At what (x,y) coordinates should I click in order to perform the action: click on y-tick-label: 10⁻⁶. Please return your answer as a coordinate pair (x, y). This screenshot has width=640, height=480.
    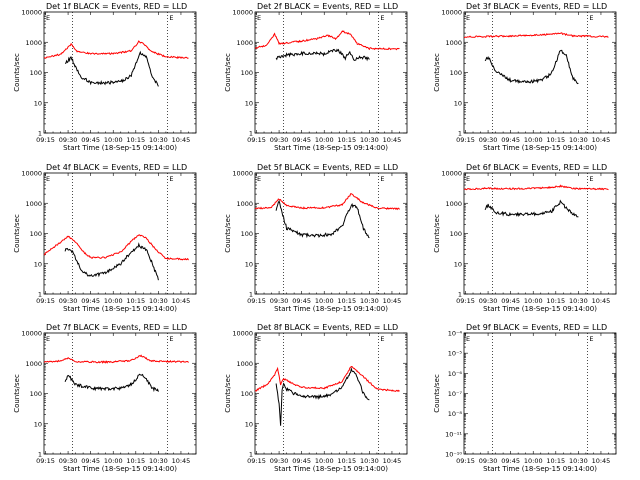
    Looking at the image, I should click on (455, 374).